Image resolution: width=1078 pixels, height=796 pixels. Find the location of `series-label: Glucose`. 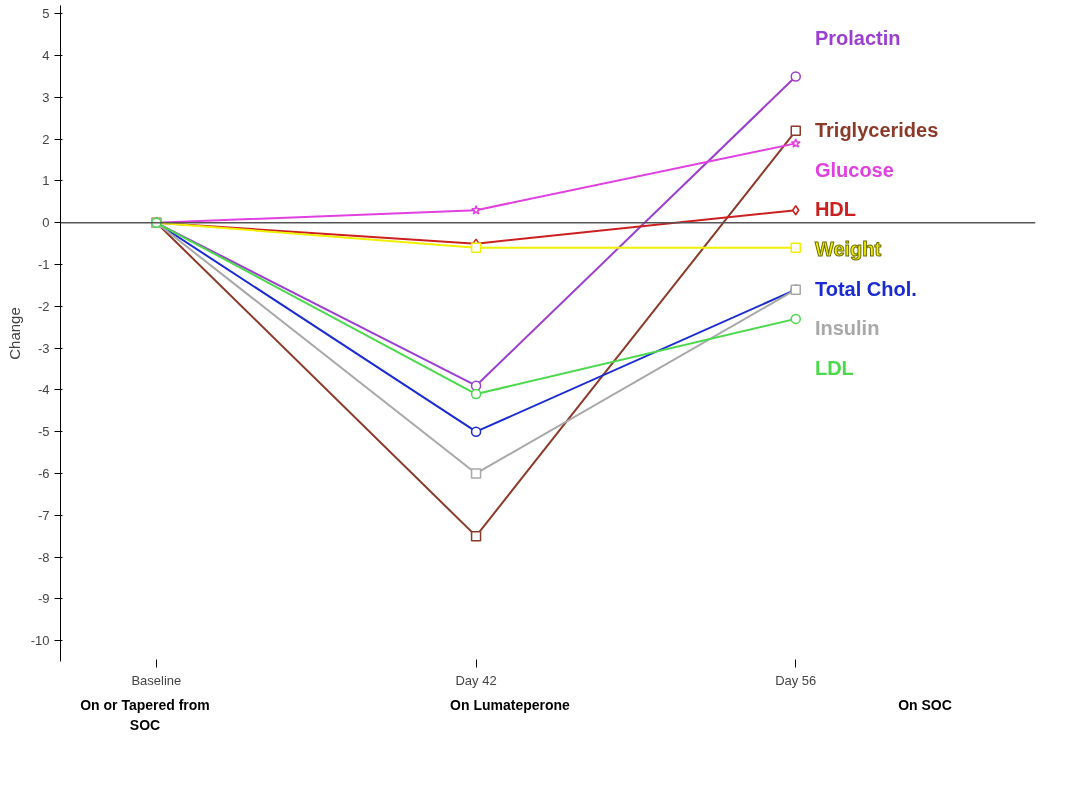

series-label: Glucose is located at coordinates (854, 169).